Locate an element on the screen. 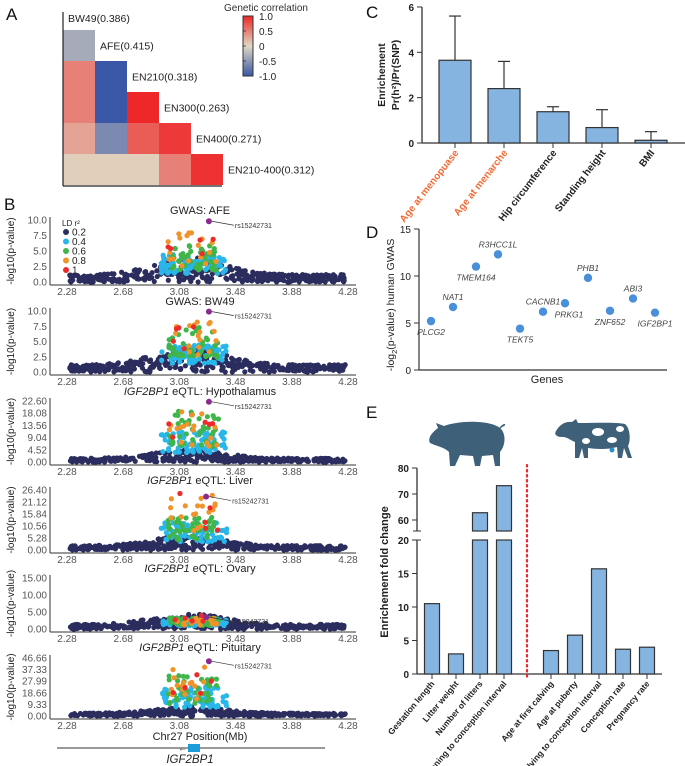 The height and width of the screenshot is (766, 685). e-y-tick-label: 5 is located at coordinates (406, 642).